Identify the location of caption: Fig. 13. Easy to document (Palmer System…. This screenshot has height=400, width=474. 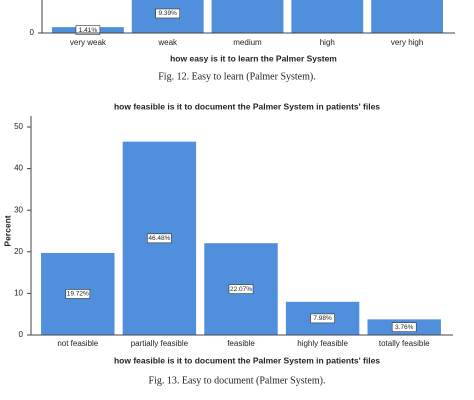
(237, 380).